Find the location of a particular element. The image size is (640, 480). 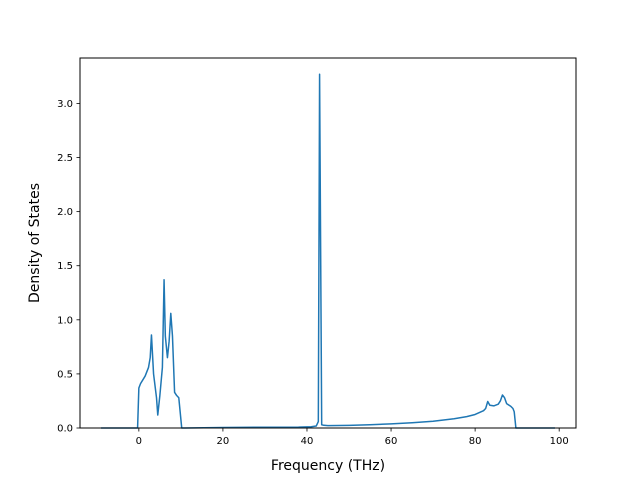

x-tick-label: 0 is located at coordinates (139, 441).